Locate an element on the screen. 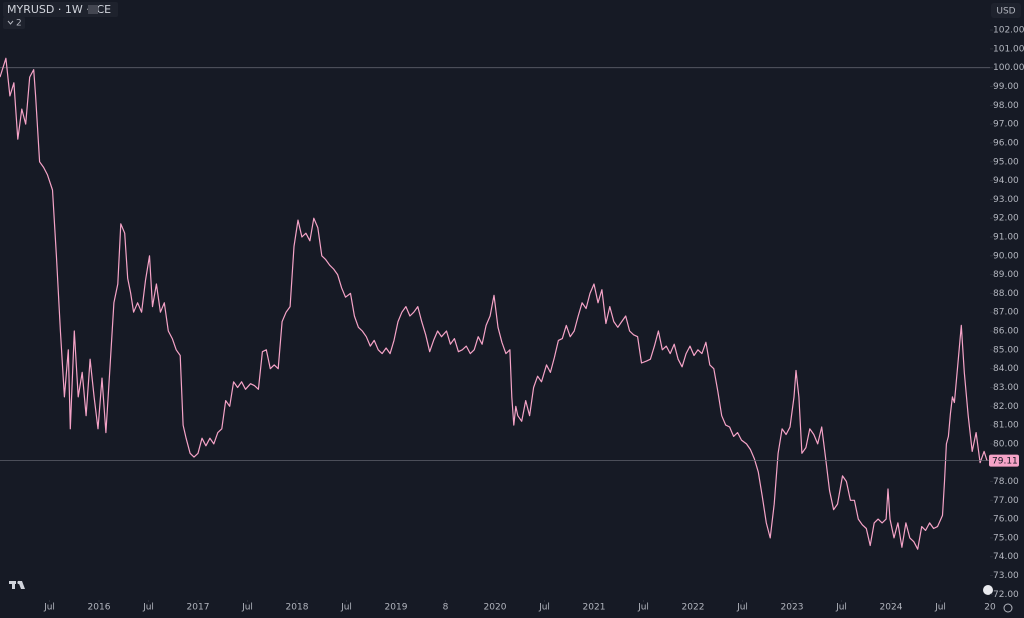  y-tick-label: 75.00 is located at coordinates (1006, 538).